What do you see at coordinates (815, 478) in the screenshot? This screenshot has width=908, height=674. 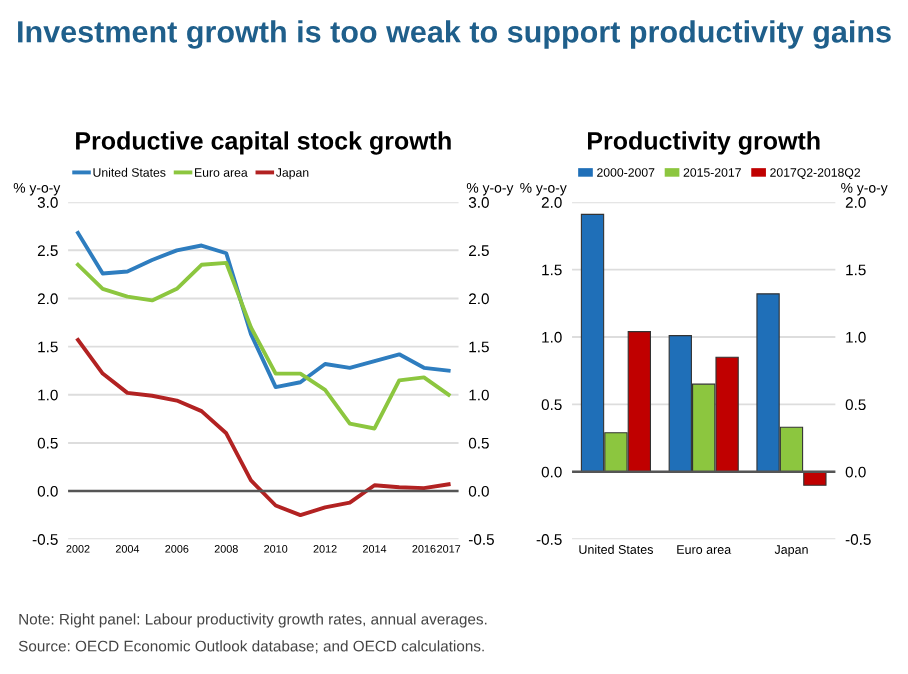 I see `bar` at bounding box center [815, 478].